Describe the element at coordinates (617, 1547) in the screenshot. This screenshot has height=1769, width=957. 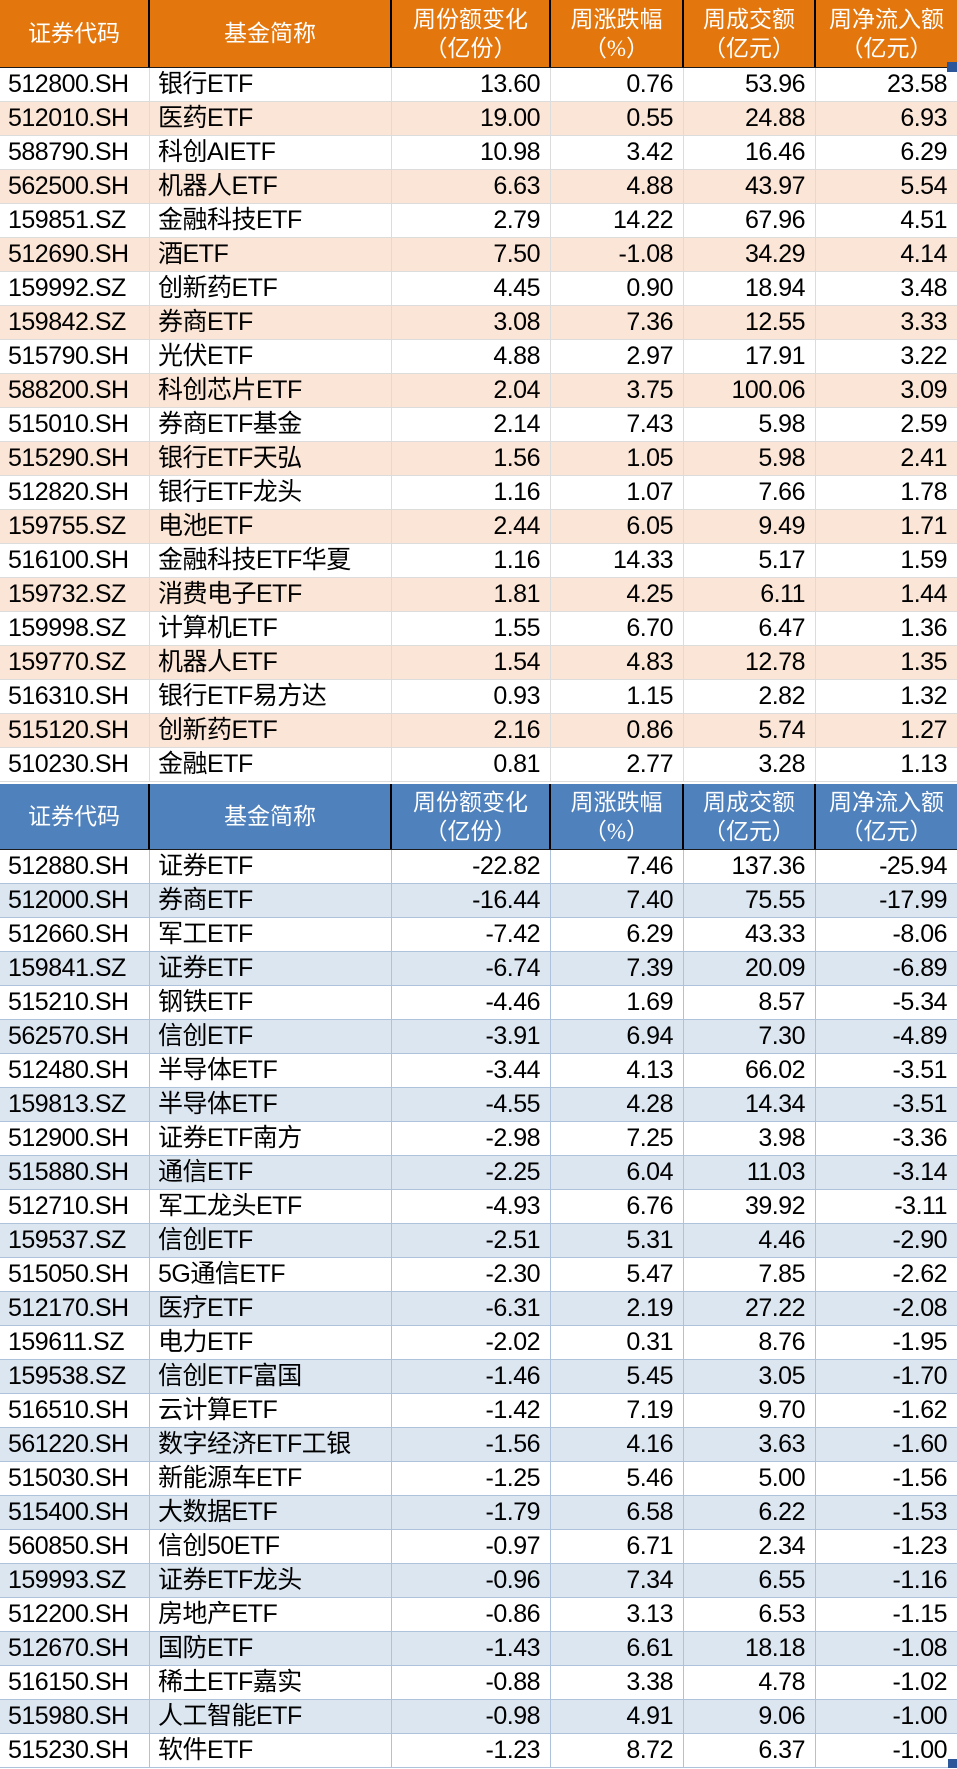
I see `cell-pct-change: 6.71` at that location.